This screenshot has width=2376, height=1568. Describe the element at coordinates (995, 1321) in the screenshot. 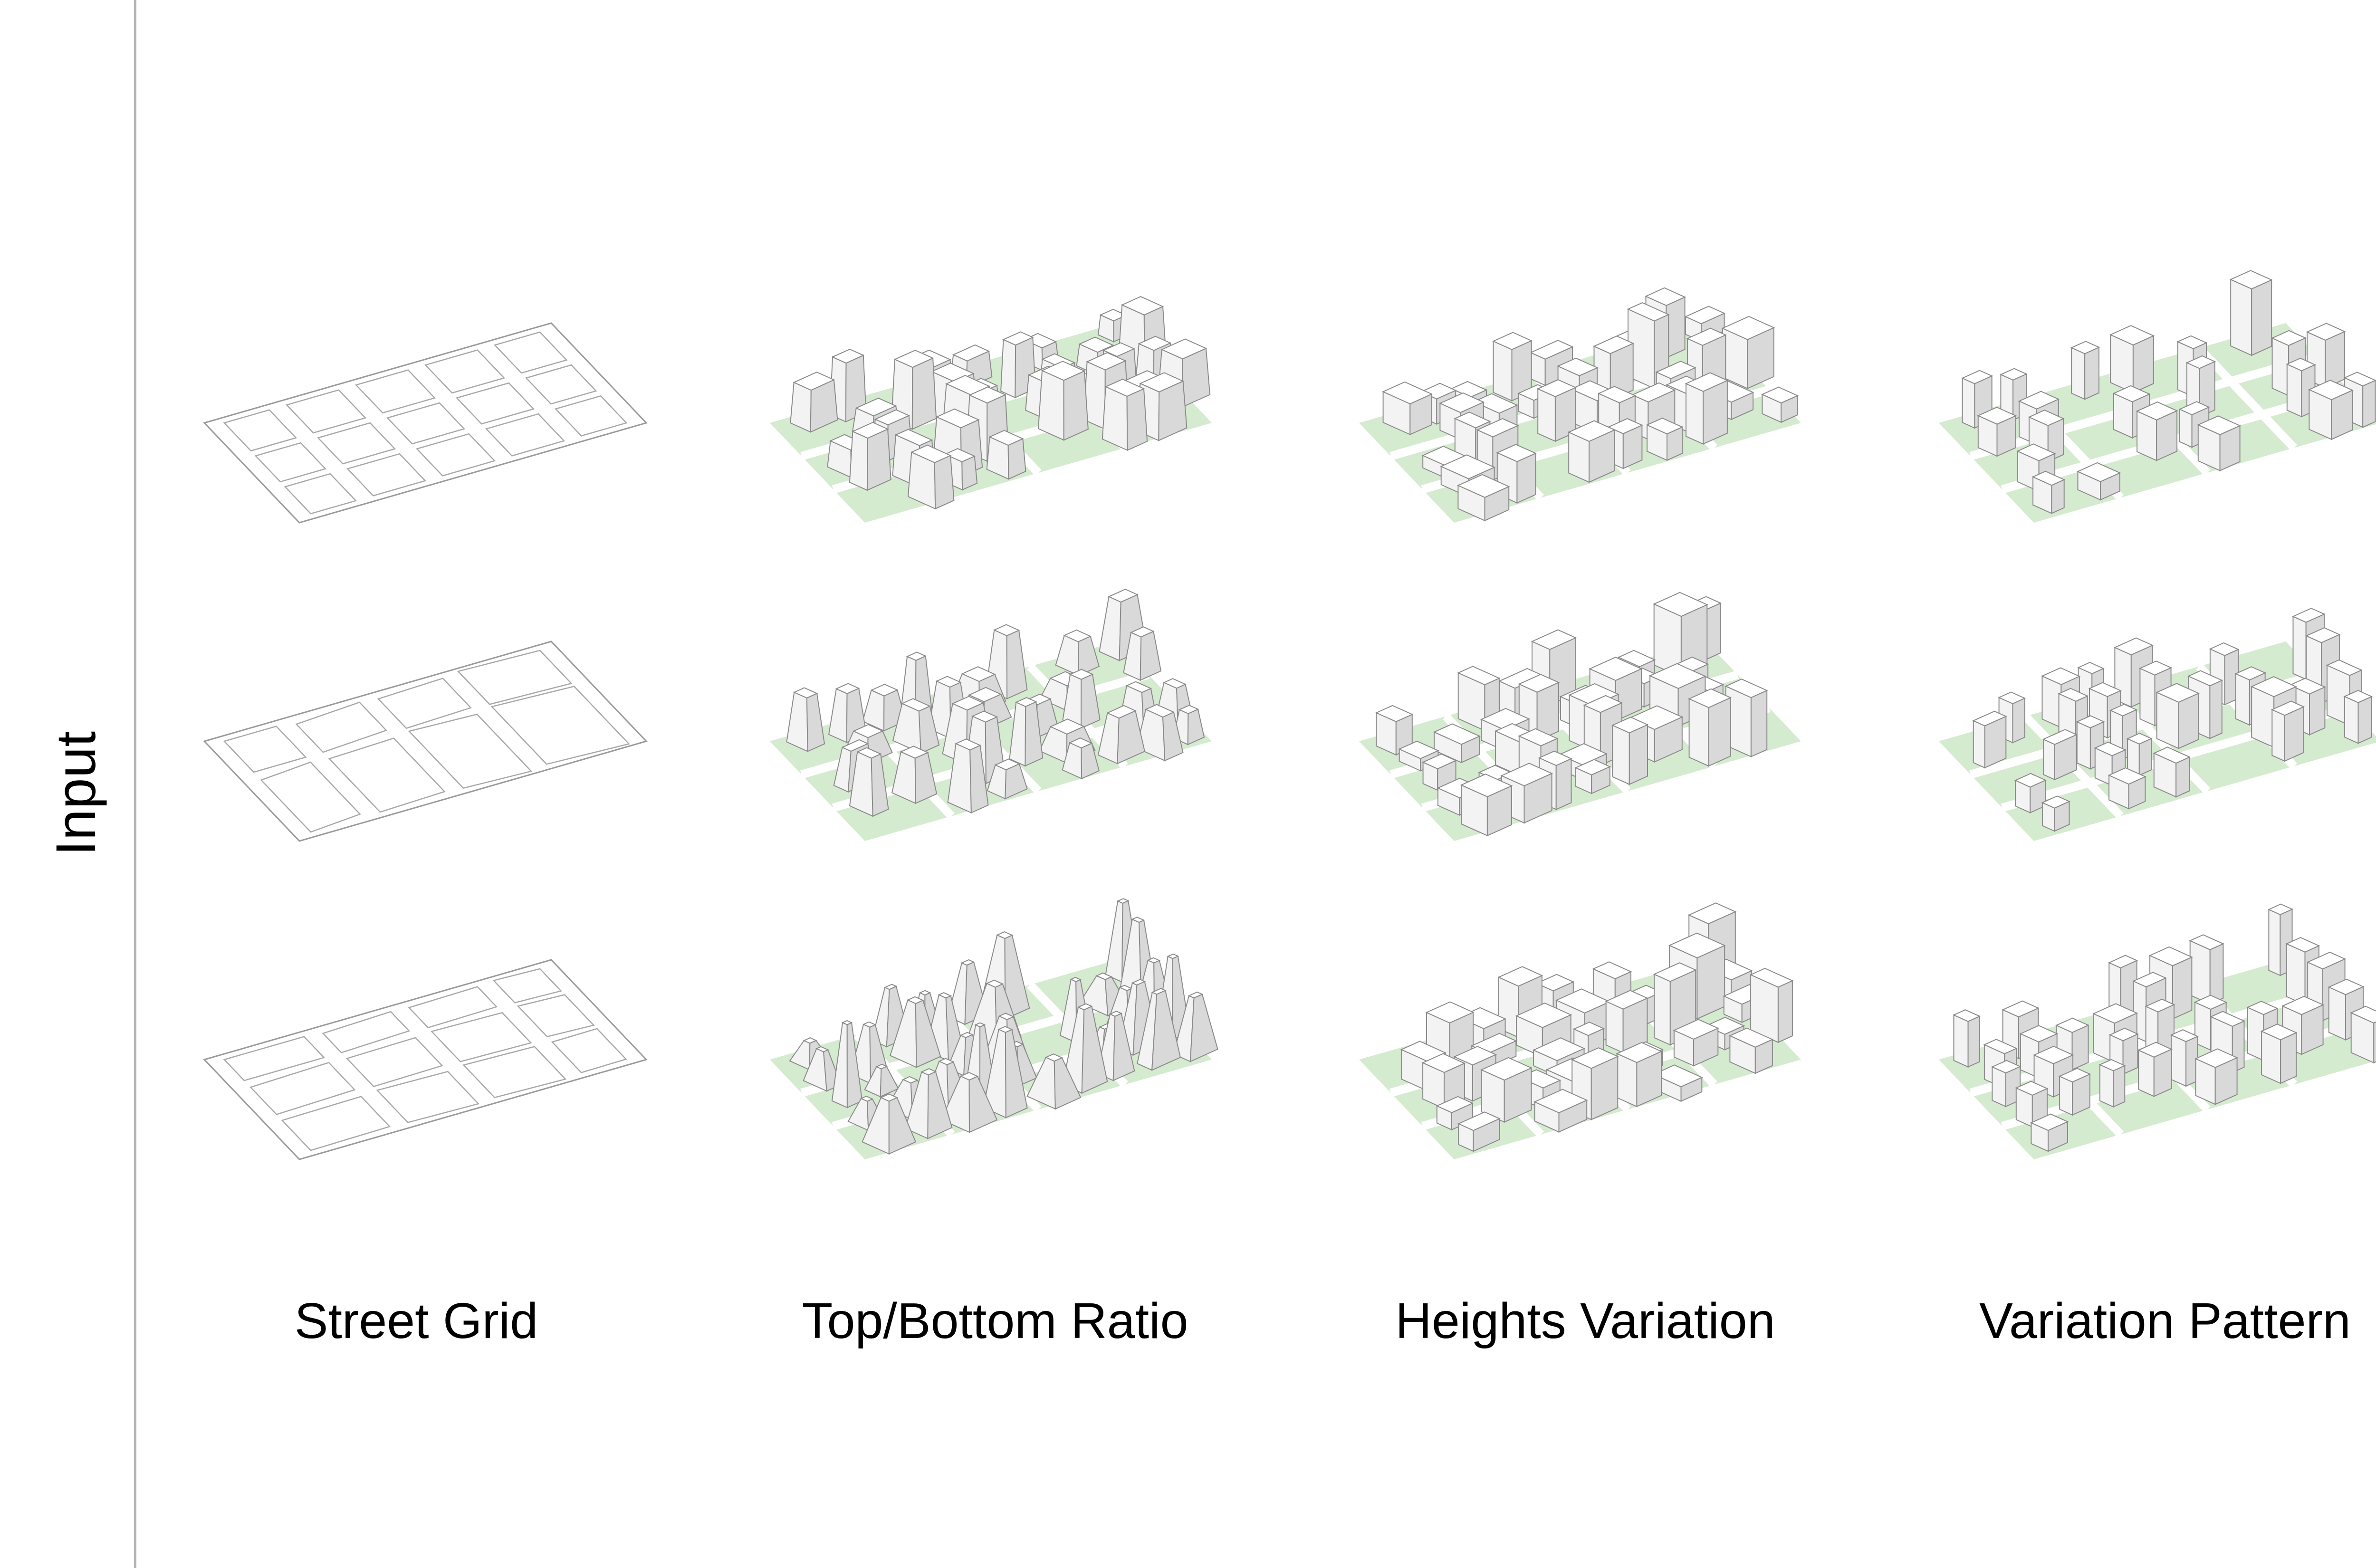

I see `column-label-top-bottom-ratio: Top/Bottom Ratio` at that location.